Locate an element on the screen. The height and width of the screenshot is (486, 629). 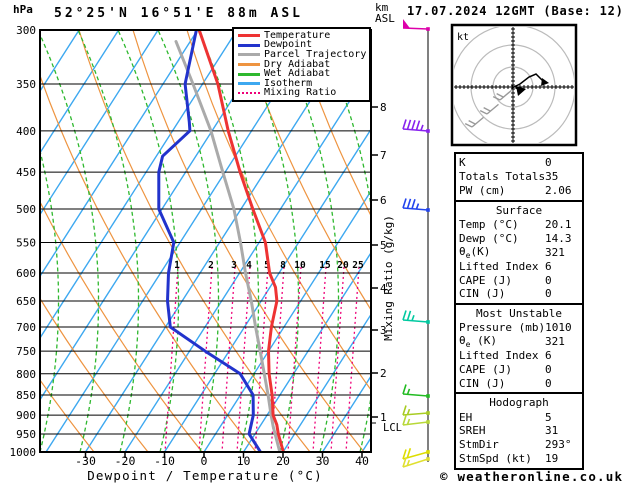
indices-row-label: SREH is located at coordinates (472, 431).